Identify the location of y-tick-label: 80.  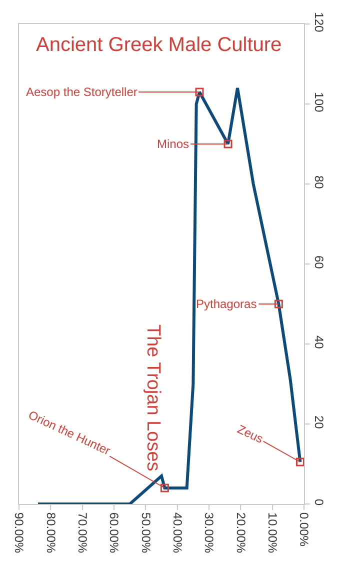
(319, 183).